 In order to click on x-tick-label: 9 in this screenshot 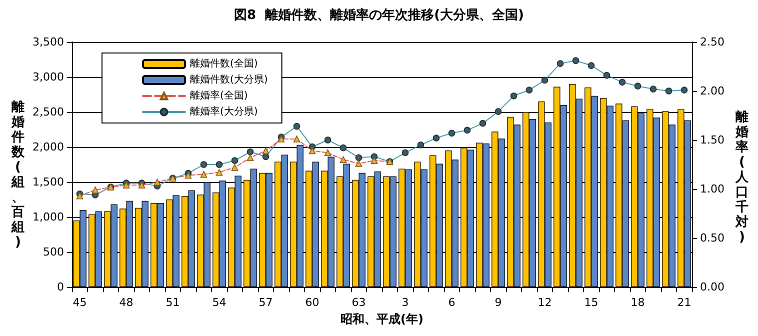, I will do `click(498, 302)`.